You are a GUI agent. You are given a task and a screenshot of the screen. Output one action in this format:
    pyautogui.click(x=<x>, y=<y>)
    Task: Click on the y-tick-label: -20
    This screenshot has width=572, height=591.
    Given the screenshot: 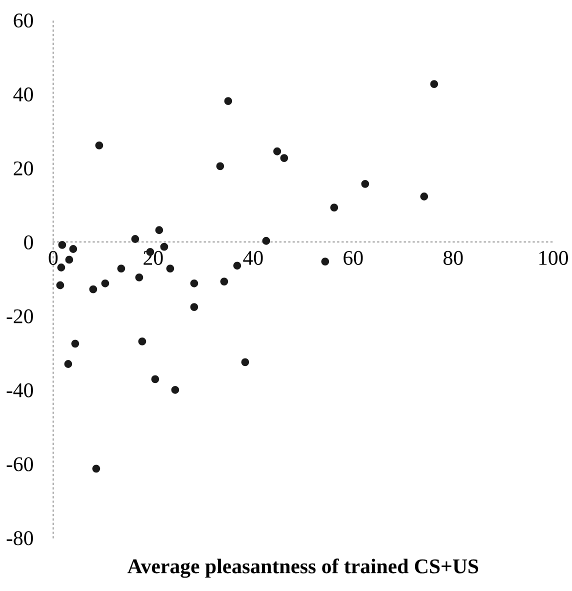 What is the action you would take?
    pyautogui.click(x=19, y=316)
    